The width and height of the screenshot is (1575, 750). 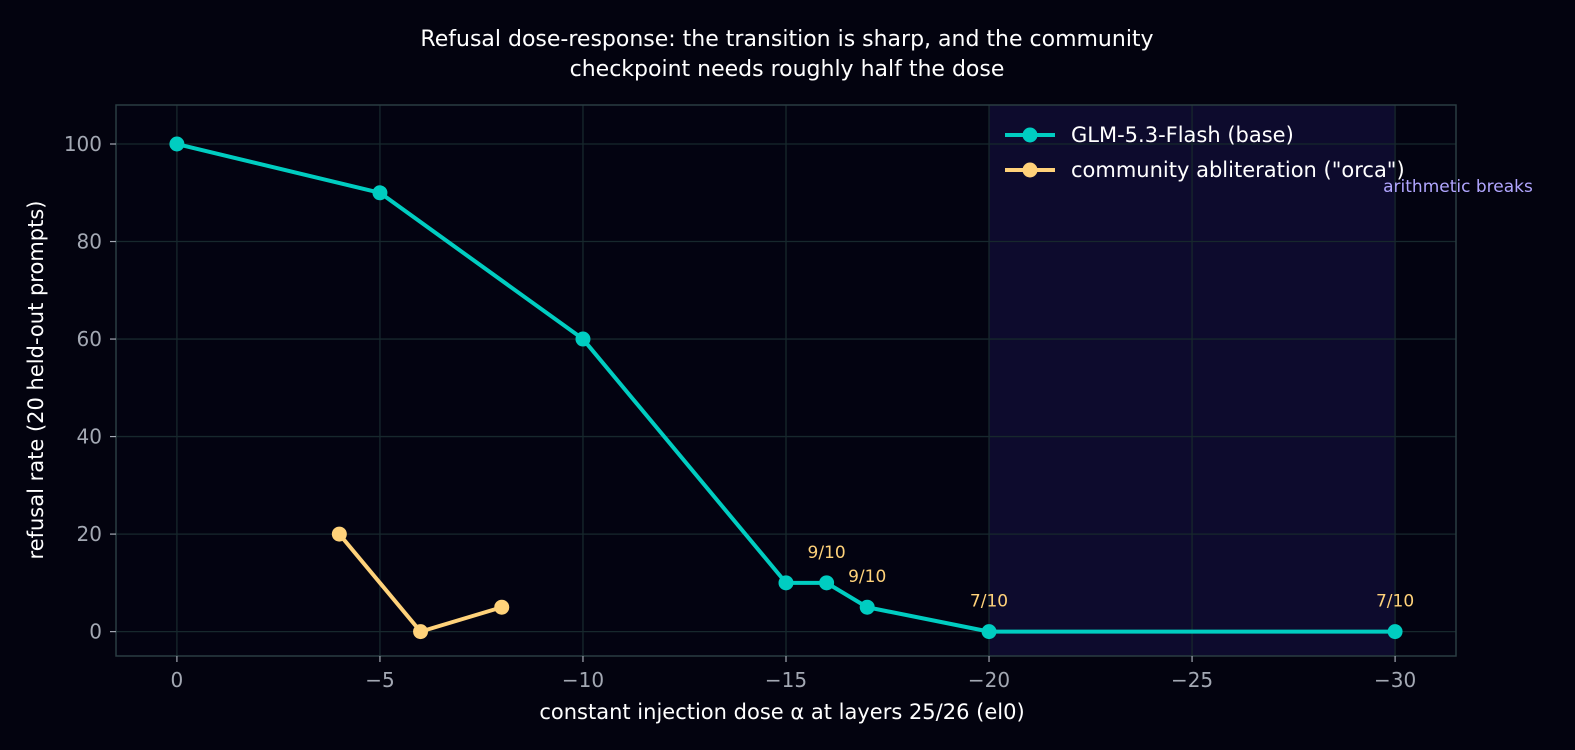 What do you see at coordinates (89, 437) in the screenshot?
I see `y-tick-label-2: 40` at bounding box center [89, 437].